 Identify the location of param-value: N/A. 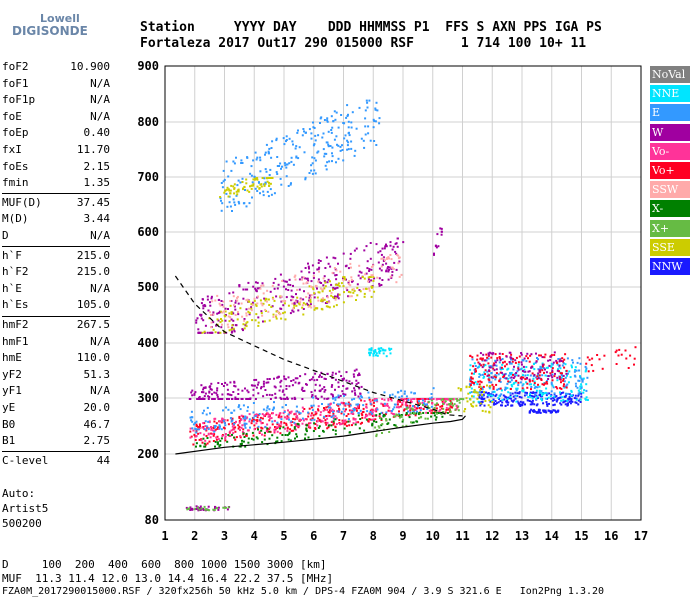
(100, 341).